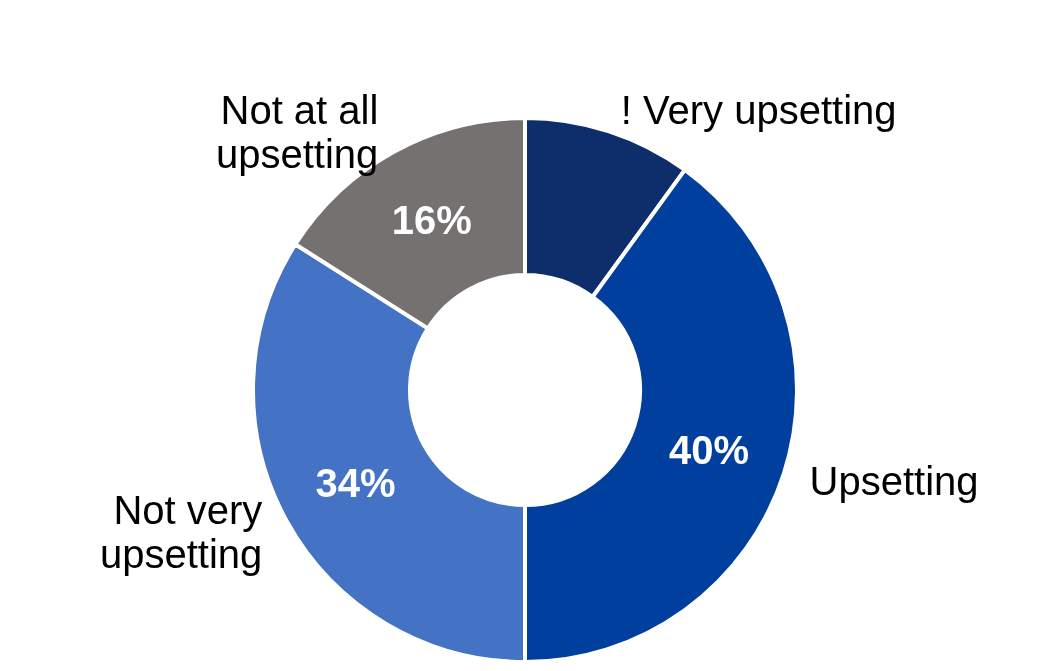 Image resolution: width=1059 pixels, height=671 pixels. Describe the element at coordinates (431, 220) in the screenshot. I see `data-label: 16%` at that location.